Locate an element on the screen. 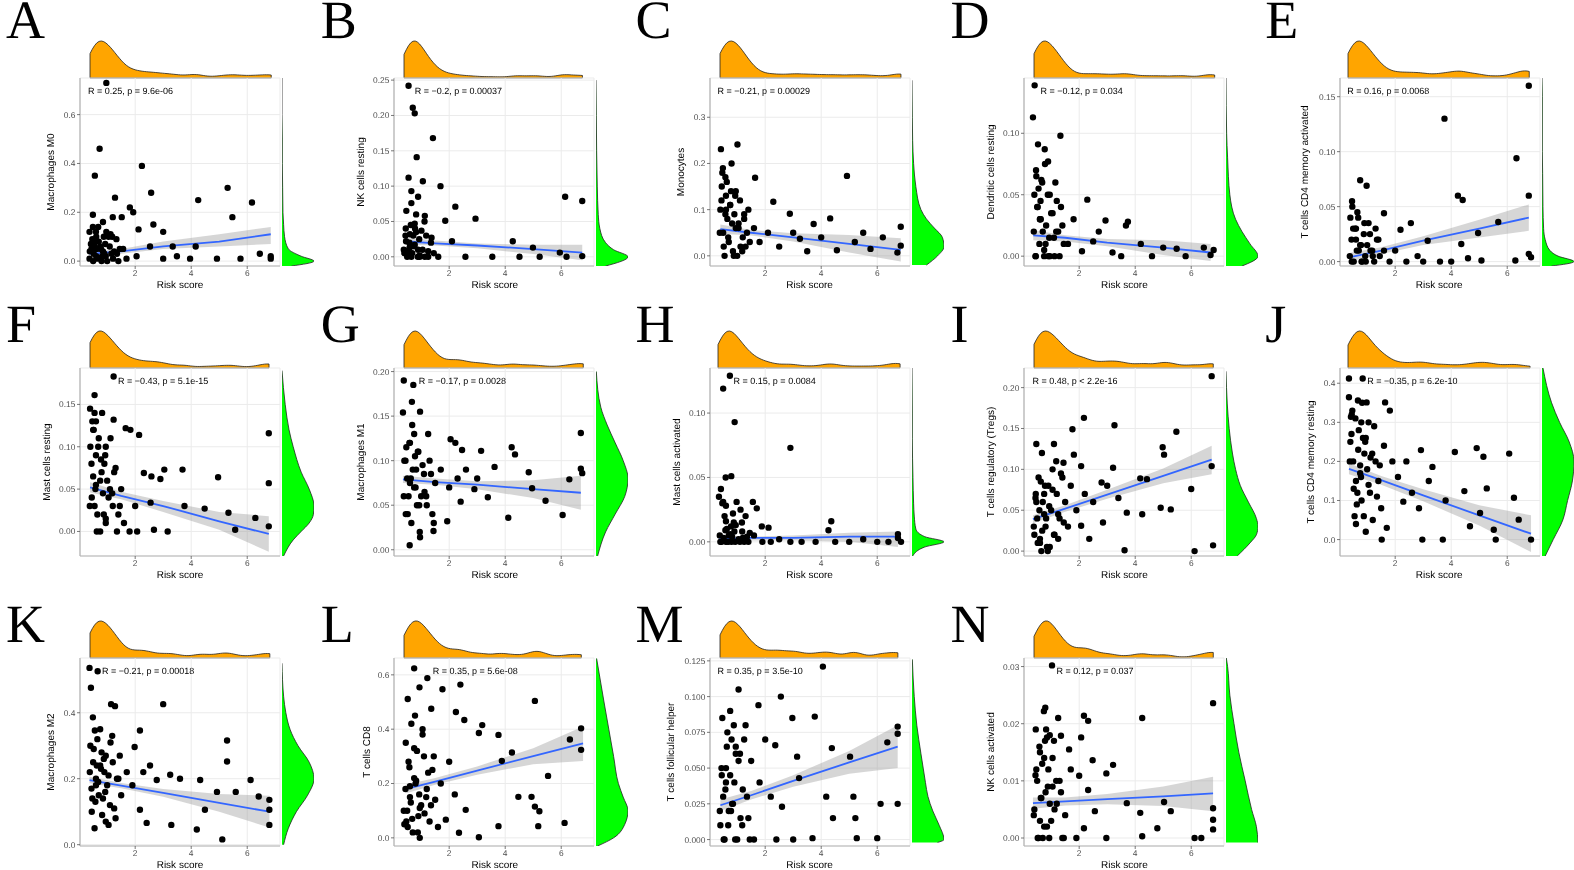  chart-title: H is located at coordinates (655, 324).